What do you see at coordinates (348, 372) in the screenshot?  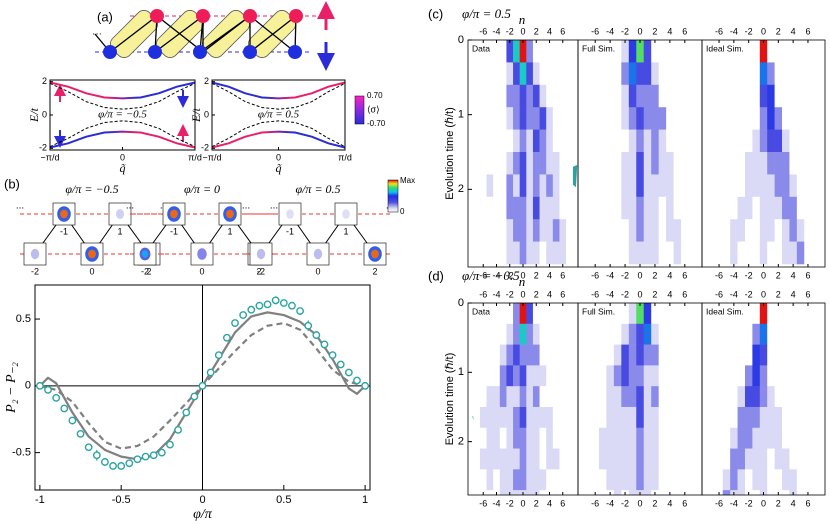 I see `data-point` at bounding box center [348, 372].